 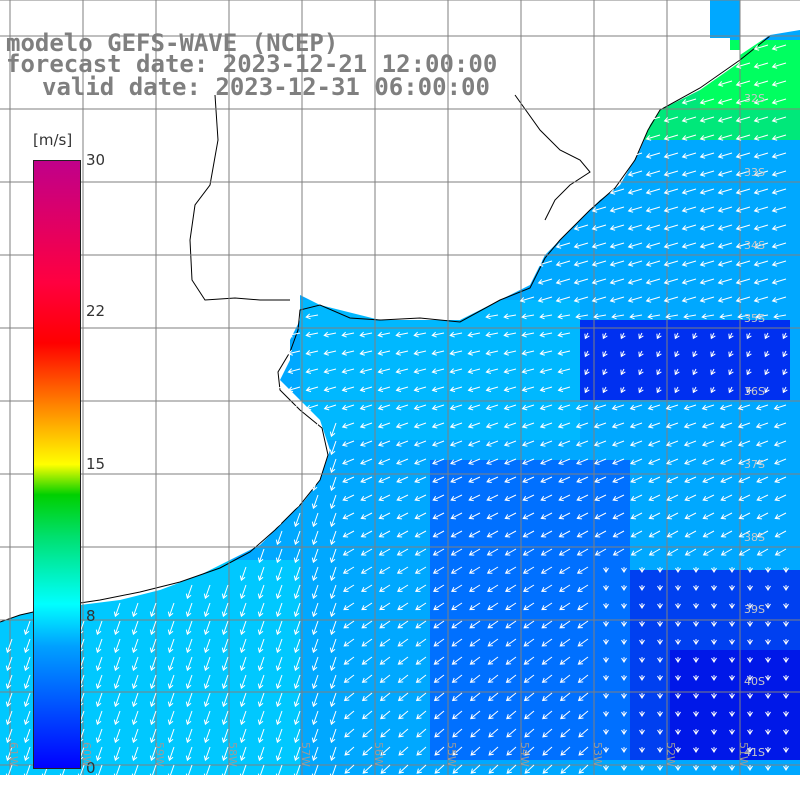 I want to click on lon-label: 58W, so click(x=232, y=754).